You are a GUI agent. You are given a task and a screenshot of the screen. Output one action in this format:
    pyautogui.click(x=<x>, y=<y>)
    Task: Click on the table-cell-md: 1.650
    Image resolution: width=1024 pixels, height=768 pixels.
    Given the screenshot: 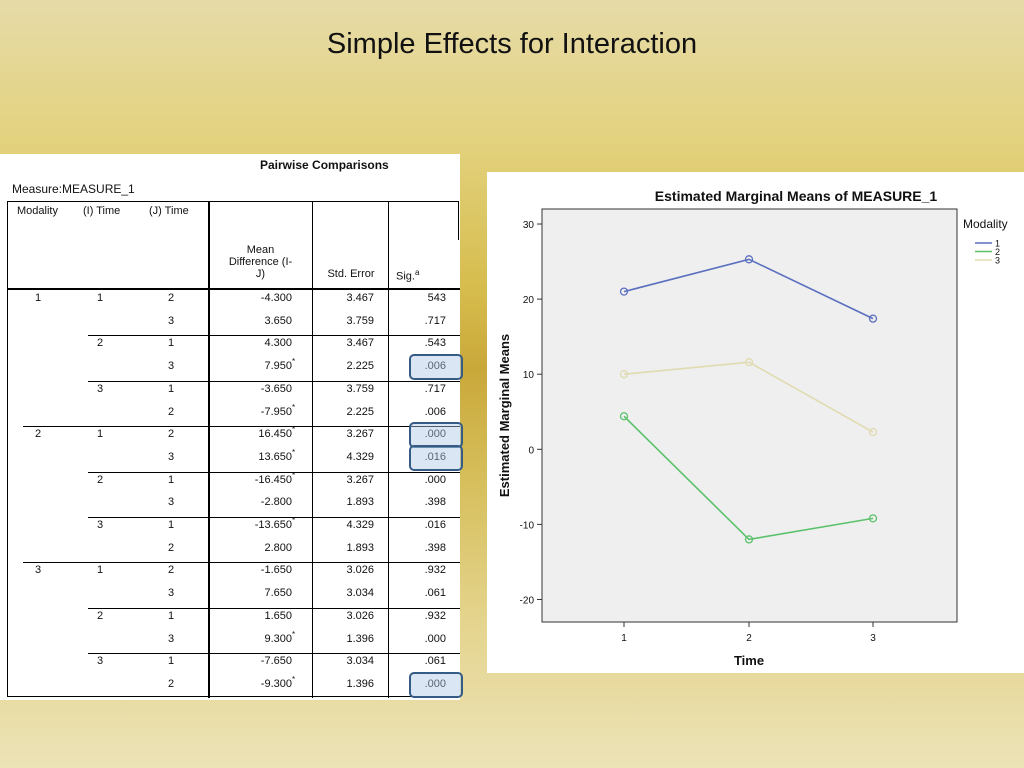 What is the action you would take?
    pyautogui.click(x=278, y=615)
    